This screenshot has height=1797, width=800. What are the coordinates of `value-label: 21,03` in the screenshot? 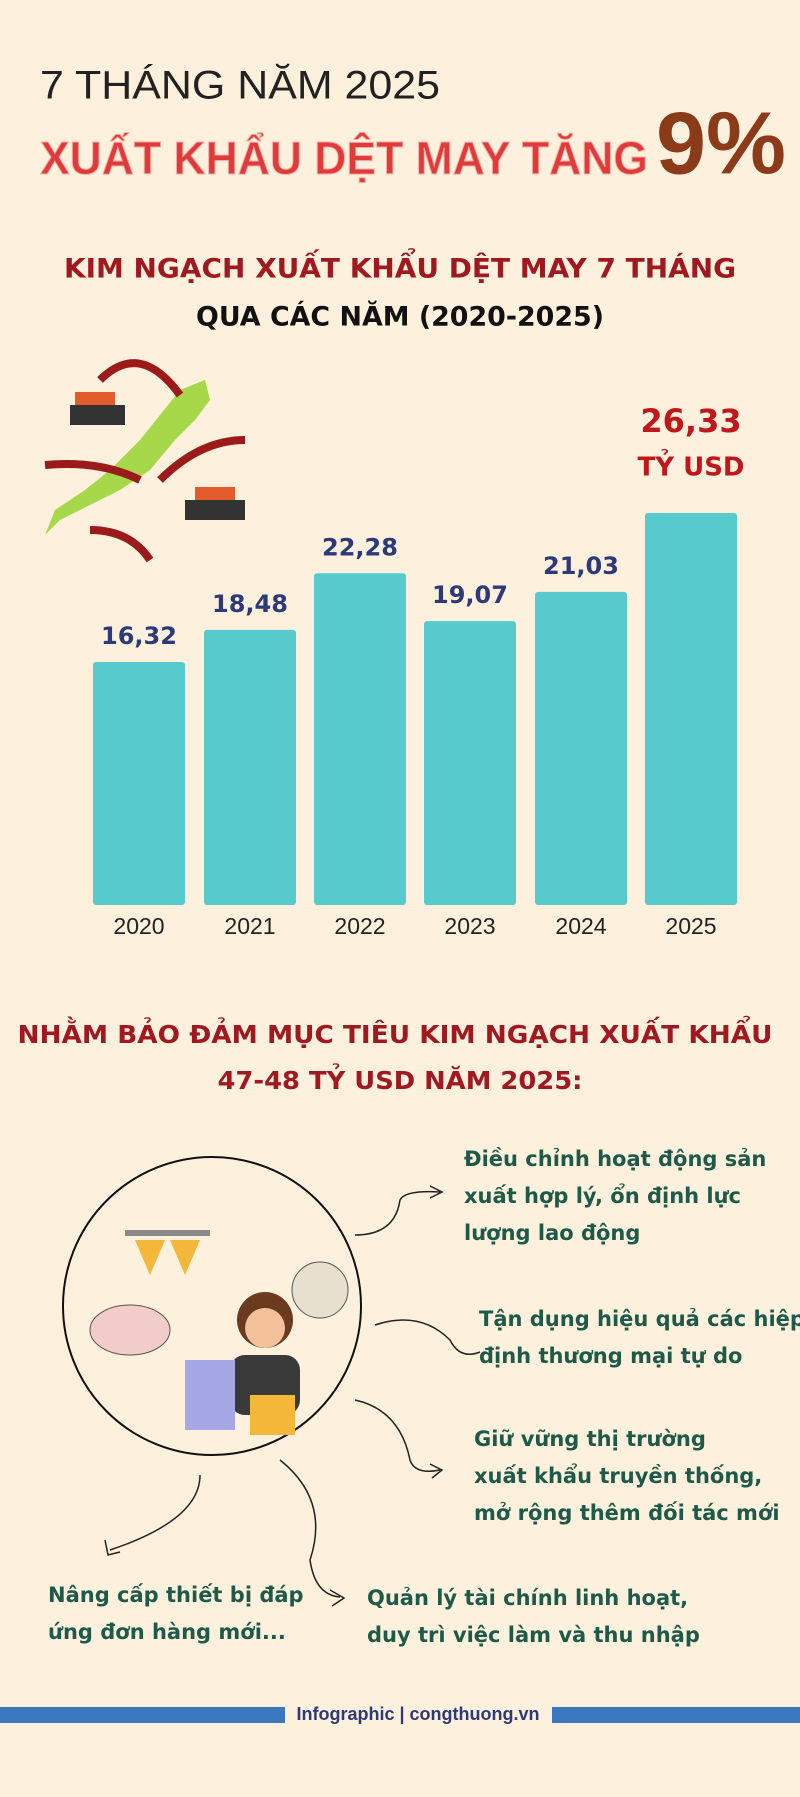 It's located at (581, 566).